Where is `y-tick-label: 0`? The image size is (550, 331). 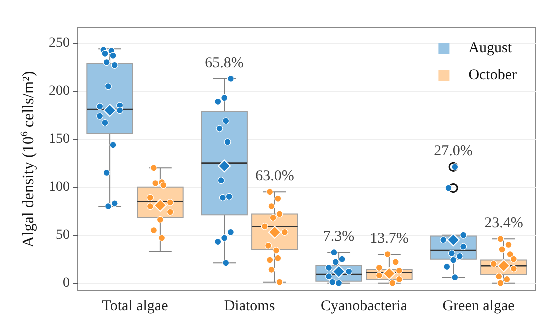 y-tick-label: 0 is located at coordinates (66, 283).